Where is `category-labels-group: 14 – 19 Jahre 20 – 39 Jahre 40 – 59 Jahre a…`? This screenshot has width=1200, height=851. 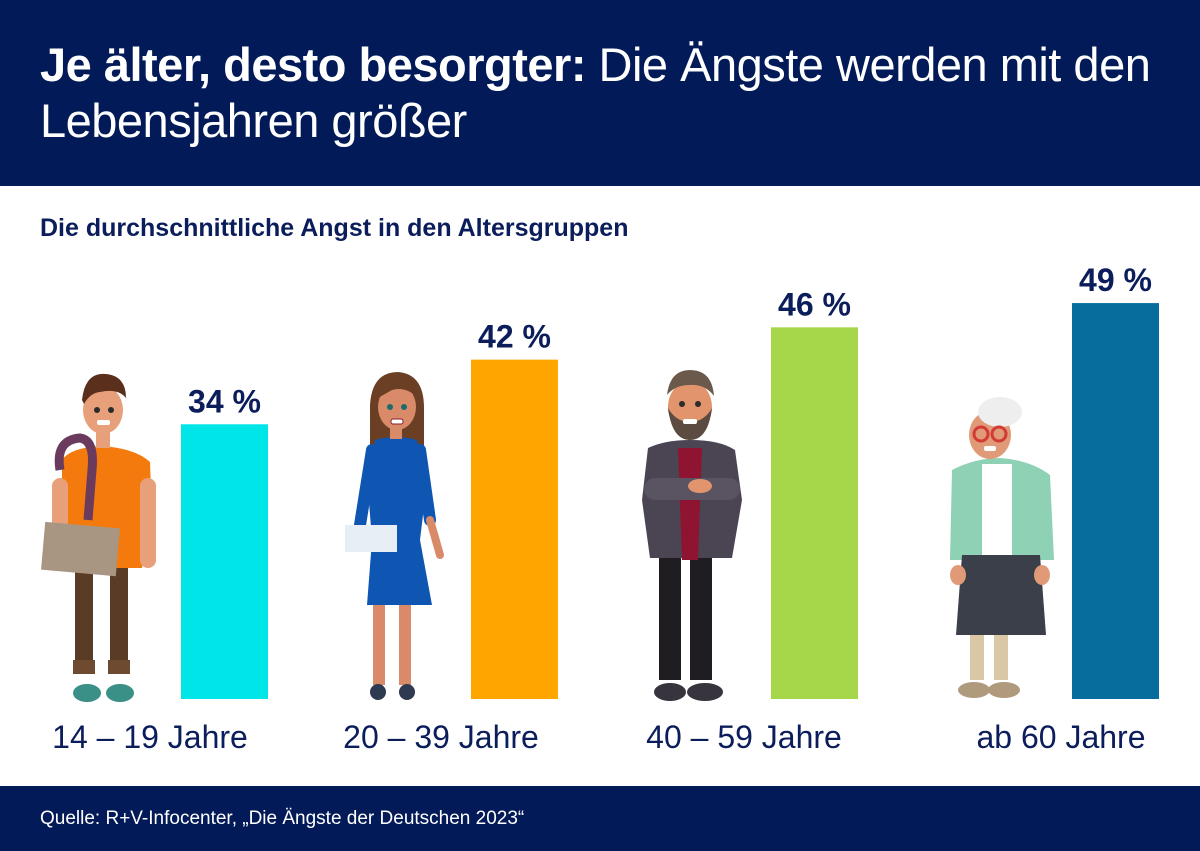
category-labels-group: 14 – 19 Jahre 20 – 39 Jahre 40 – 59 Jahre a… is located at coordinates (598, 737).